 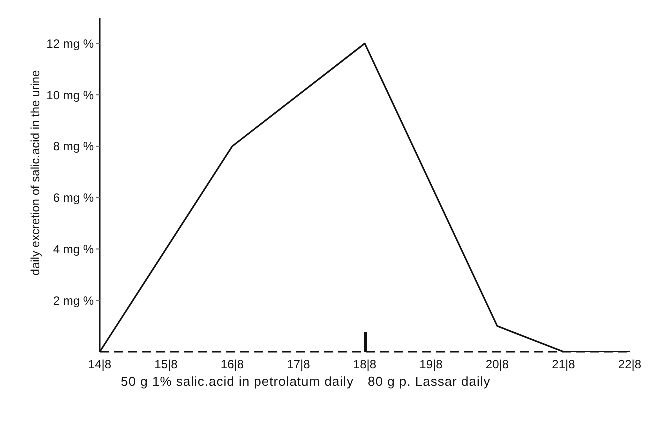 I want to click on x-tick-label: 17|8, so click(x=299, y=365).